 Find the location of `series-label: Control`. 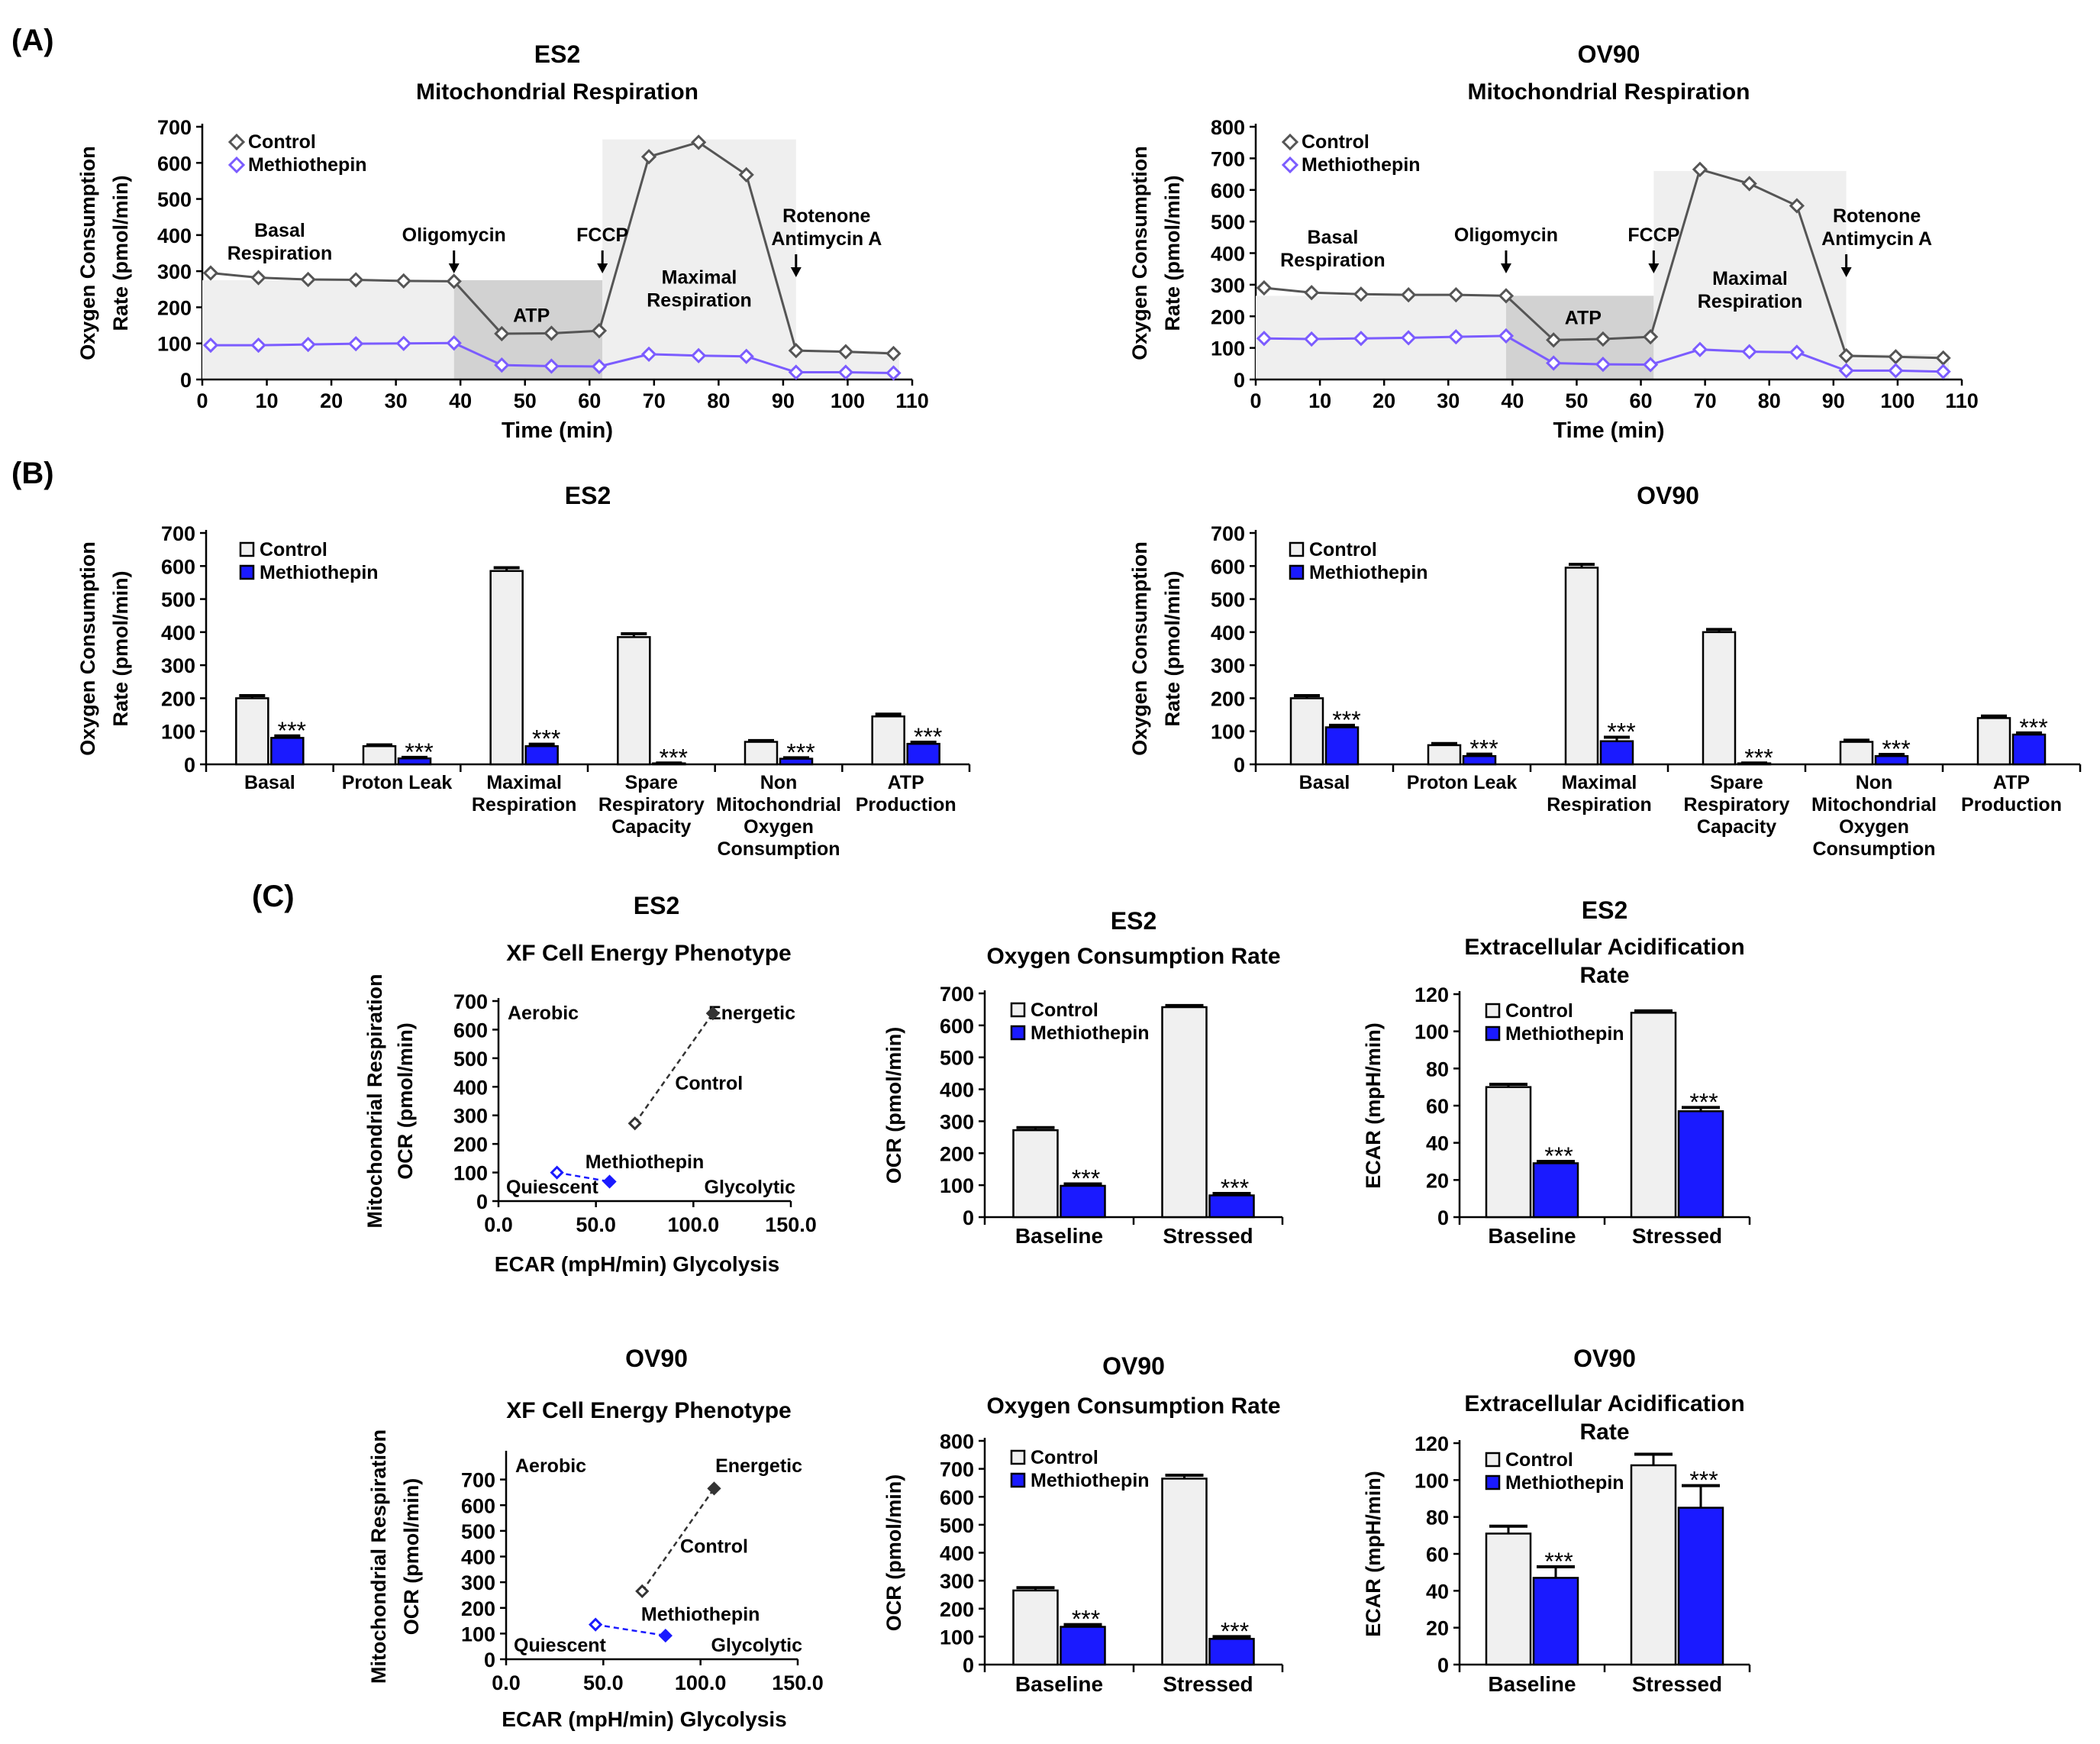

series-label: Control is located at coordinates (714, 1546).